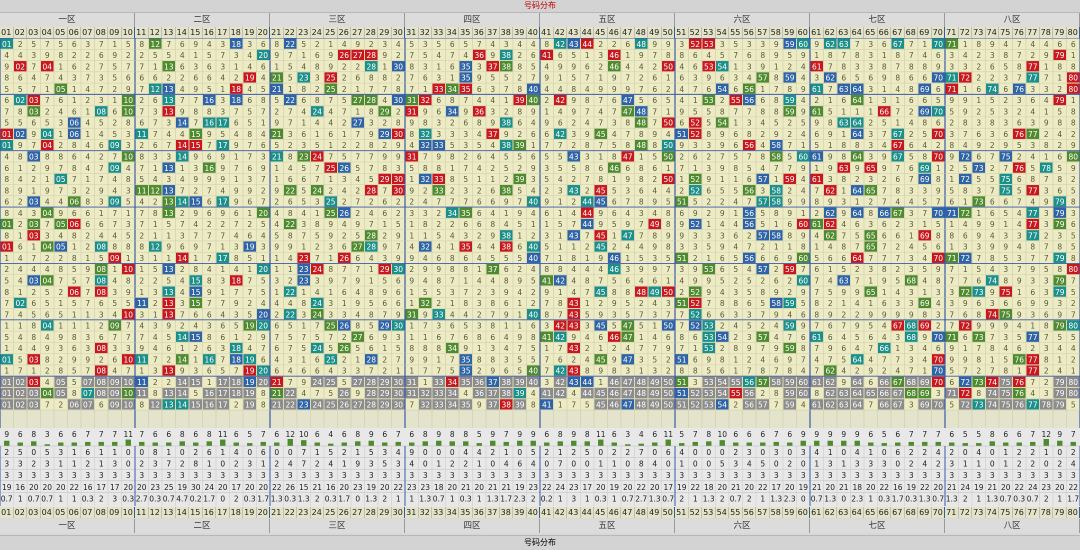 This screenshot has height=550, width=1080. Describe the element at coordinates (20, 464) in the screenshot. I see `stat-value: 3` at that location.